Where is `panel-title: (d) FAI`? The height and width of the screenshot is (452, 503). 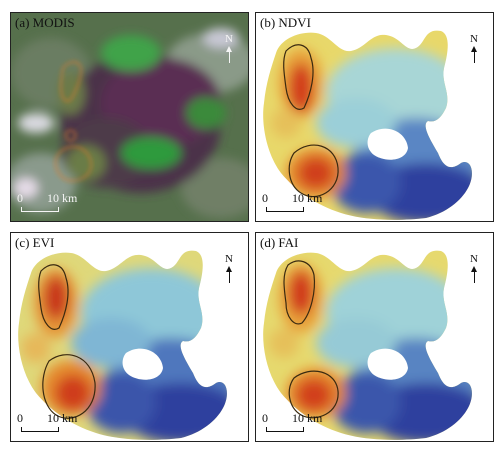 panel-title: (d) FAI is located at coordinates (279, 242).